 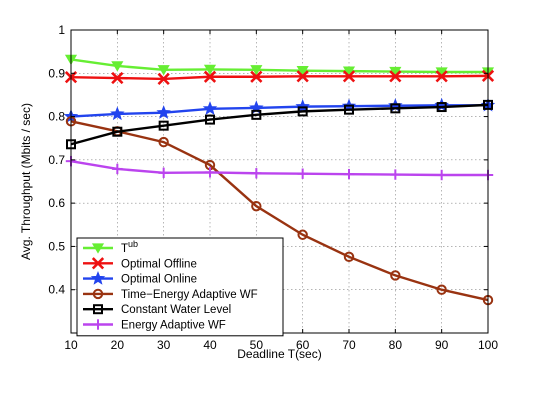 What do you see at coordinates (26, 181) in the screenshot?
I see `y-axis-label: Avg. Throughput (Mbits / sec)` at bounding box center [26, 181].